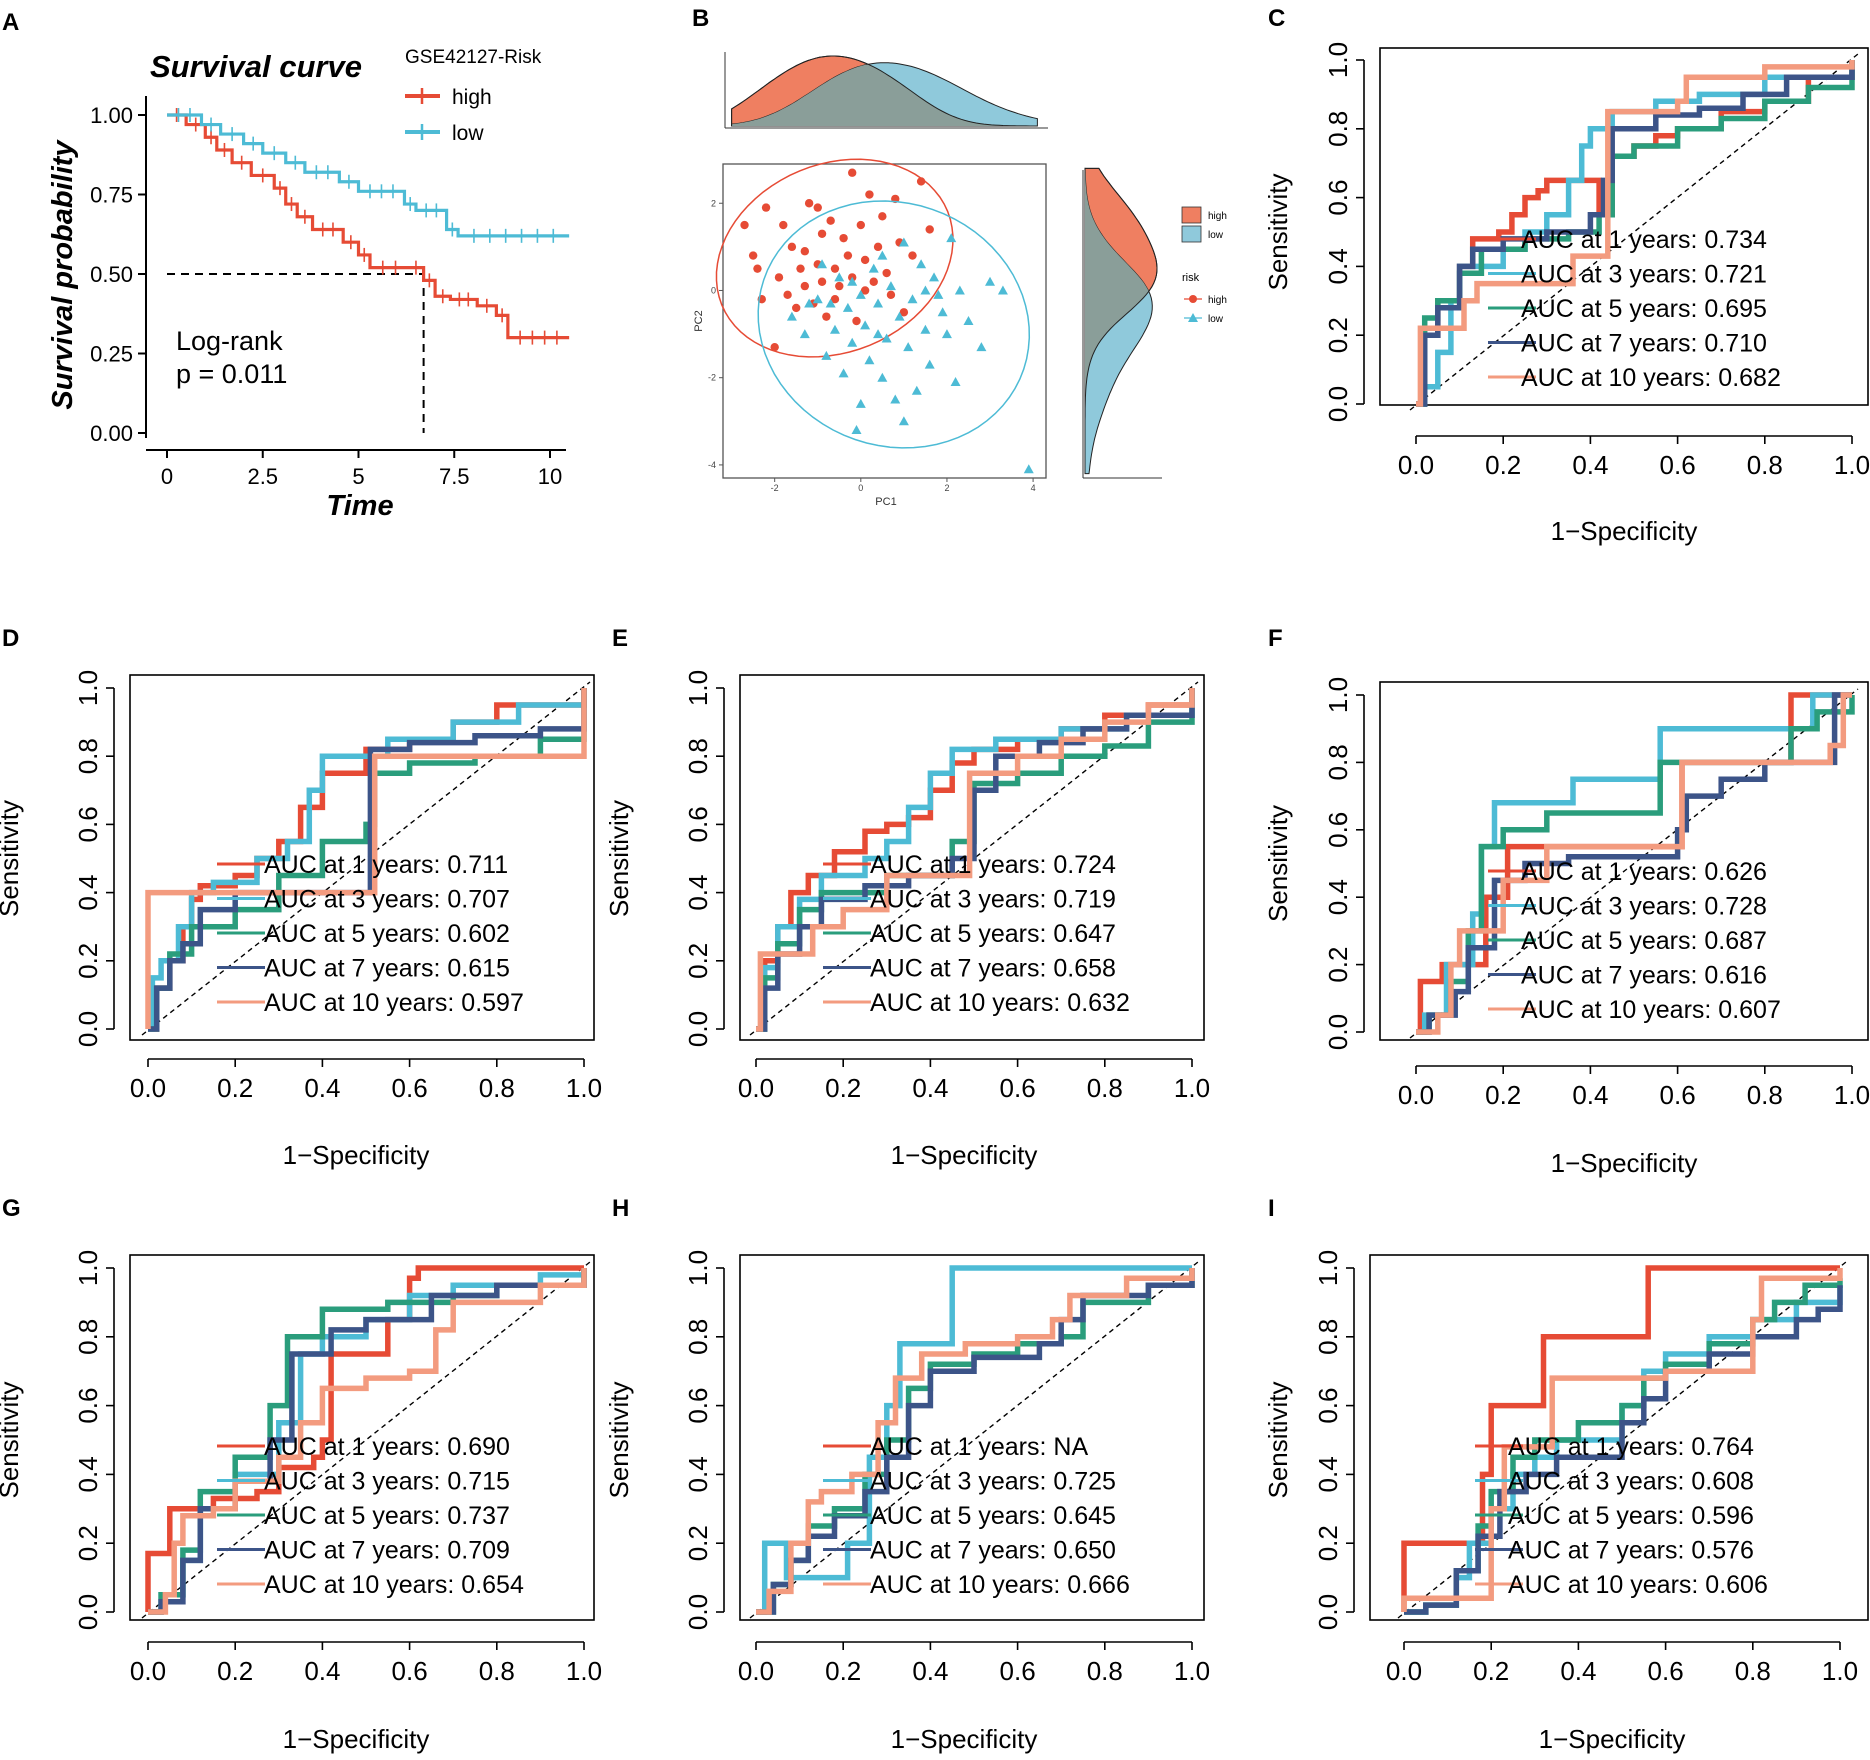  I want to click on pca-y-tick-label: -4, so click(712, 465).